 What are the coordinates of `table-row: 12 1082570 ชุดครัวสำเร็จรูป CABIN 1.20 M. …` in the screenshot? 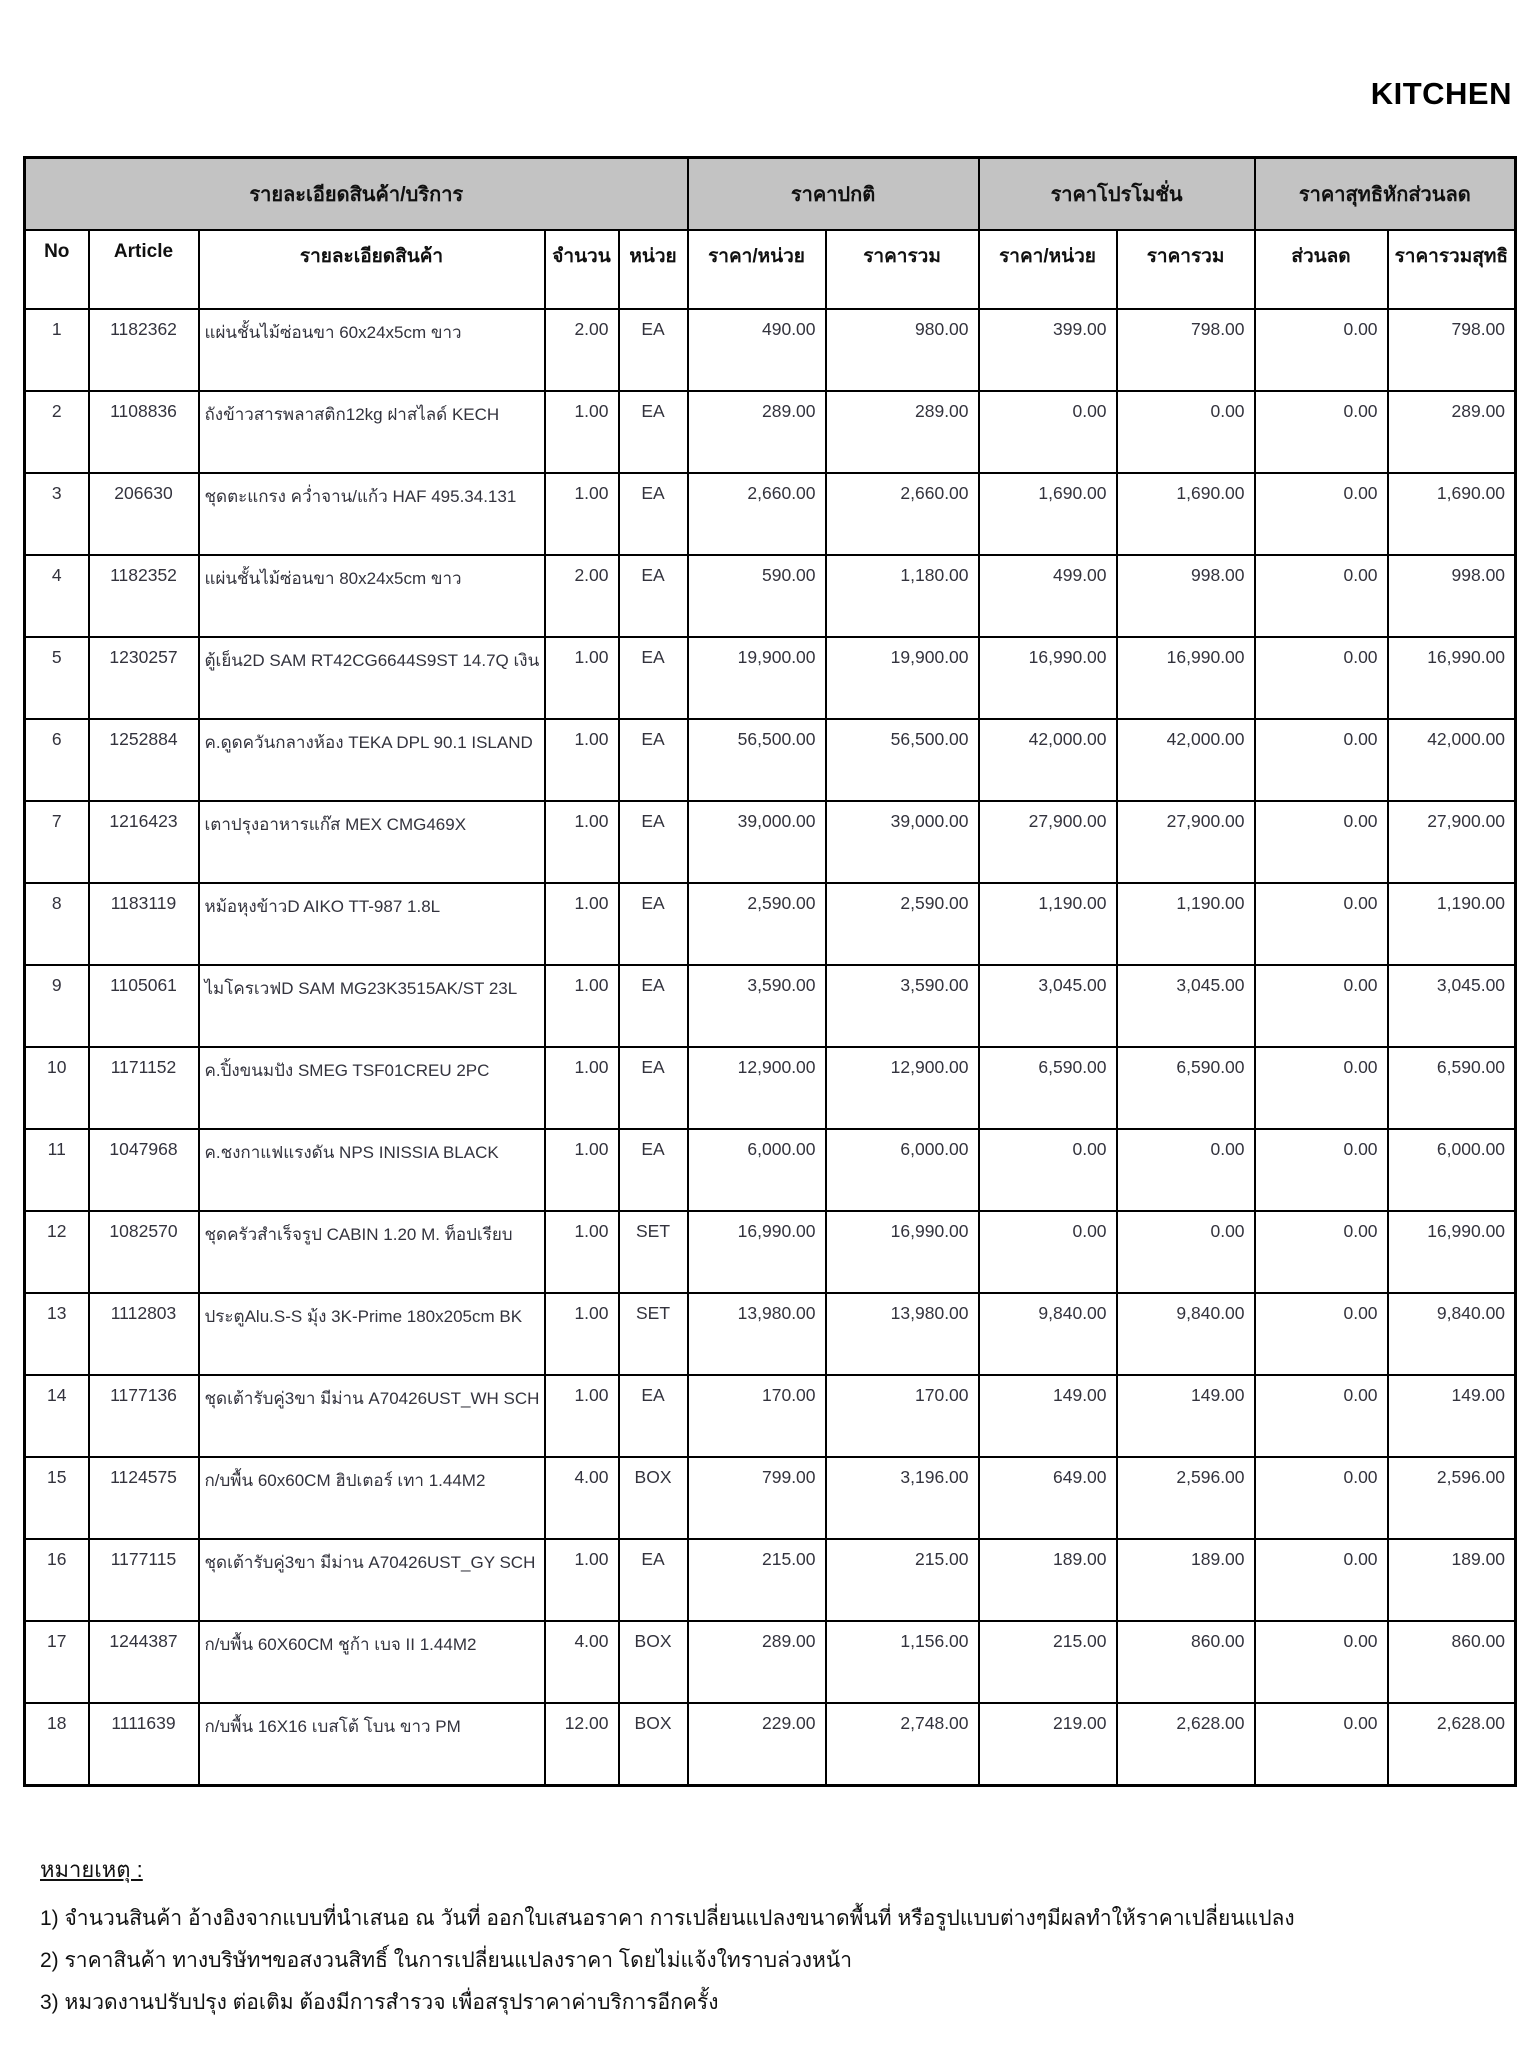 It's located at (770, 1252).